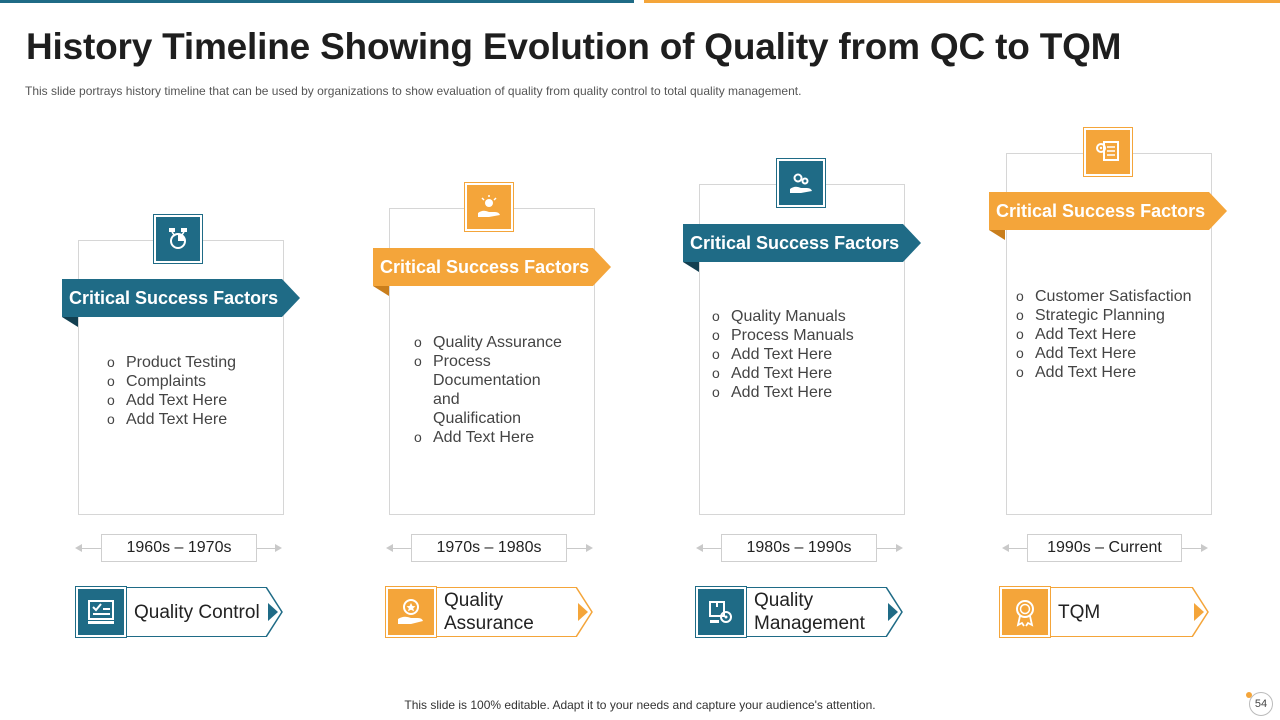 The height and width of the screenshot is (720, 1280). What do you see at coordinates (492, 267) in the screenshot?
I see `critical-success-factors-banner-2: Critical Success Factors` at bounding box center [492, 267].